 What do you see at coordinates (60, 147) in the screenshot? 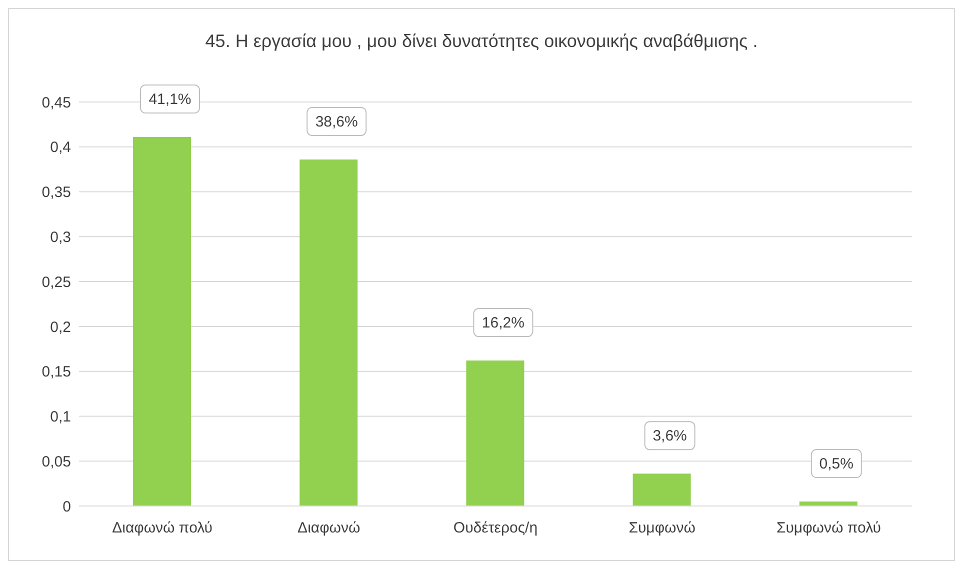
I see `y-tick-label: 0,4` at bounding box center [60, 147].